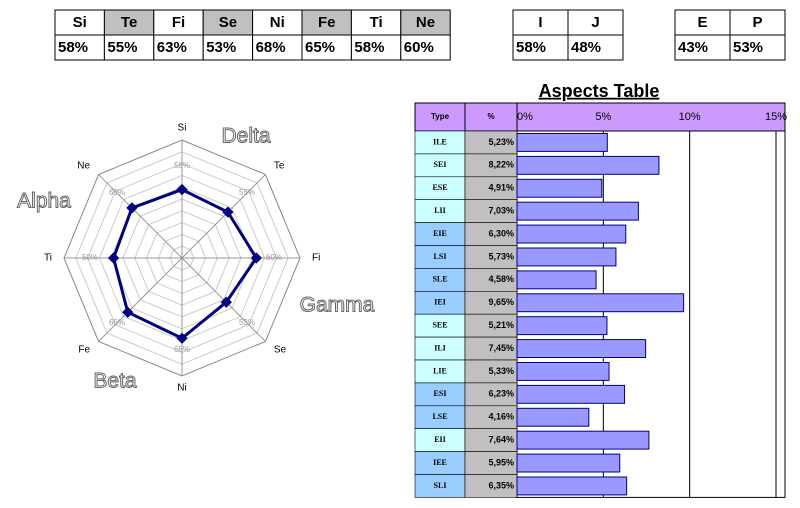 The image size is (800, 508). Describe the element at coordinates (327, 22) in the screenshot. I see `header-text: Fe` at that location.